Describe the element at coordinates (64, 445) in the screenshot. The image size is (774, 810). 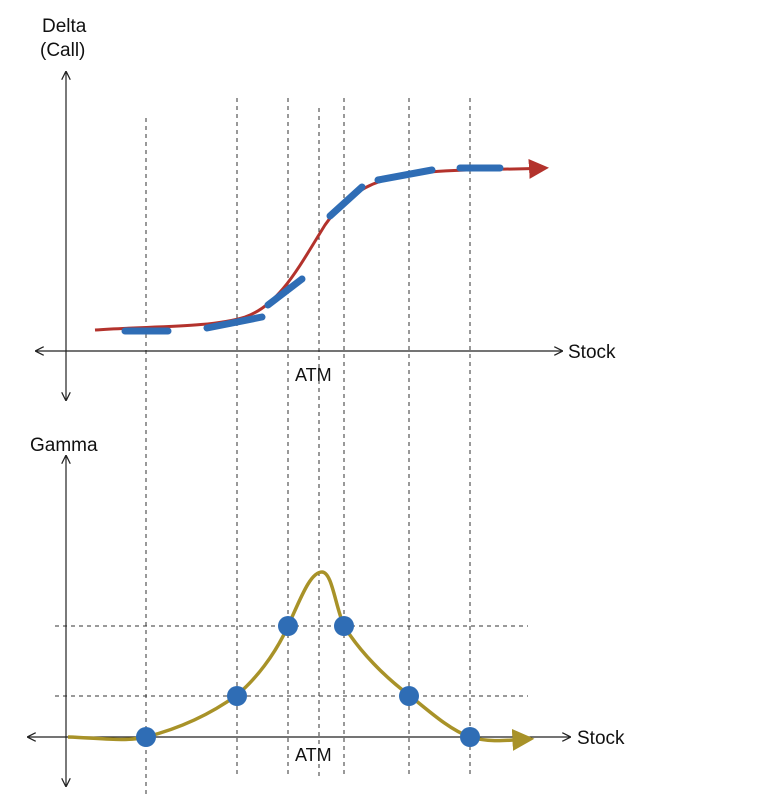
I see `gamma-y-label: Gamma` at that location.